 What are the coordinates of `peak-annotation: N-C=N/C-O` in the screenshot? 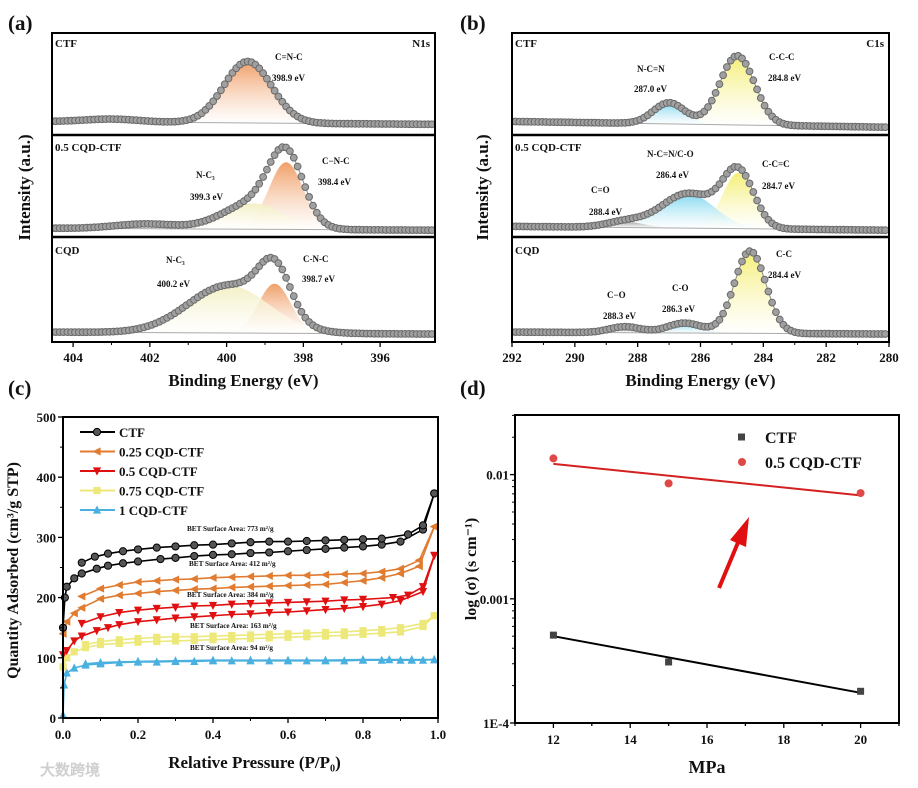 It's located at (670, 154).